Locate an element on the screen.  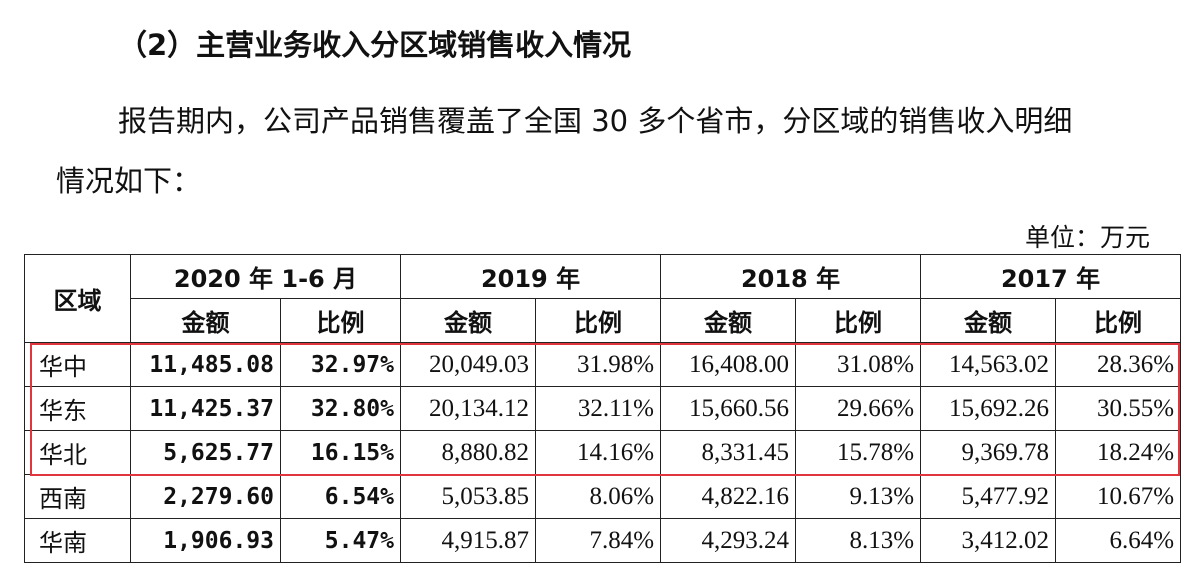
ratio-cell: 5.47% is located at coordinates (340, 540).